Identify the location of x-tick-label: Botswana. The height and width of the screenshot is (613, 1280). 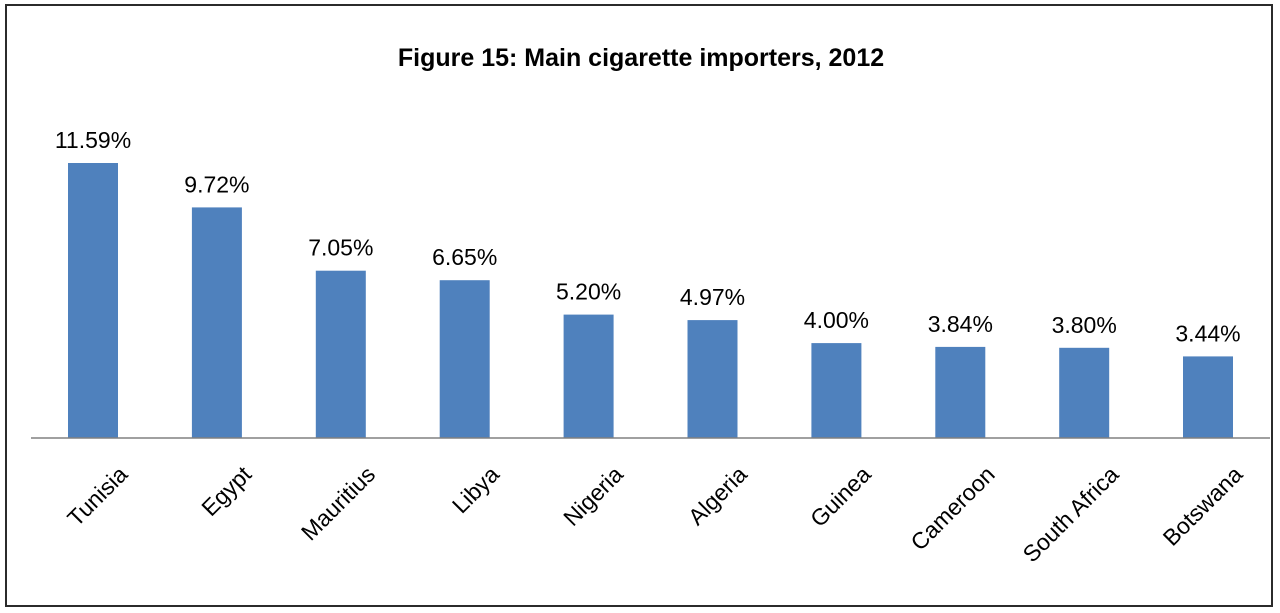
(1203, 506).